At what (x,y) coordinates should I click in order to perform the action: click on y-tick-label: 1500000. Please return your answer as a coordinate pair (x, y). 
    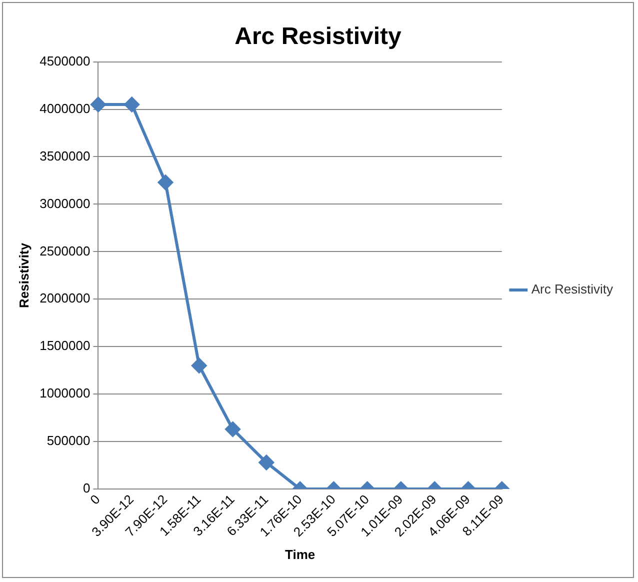
    Looking at the image, I should click on (65, 346).